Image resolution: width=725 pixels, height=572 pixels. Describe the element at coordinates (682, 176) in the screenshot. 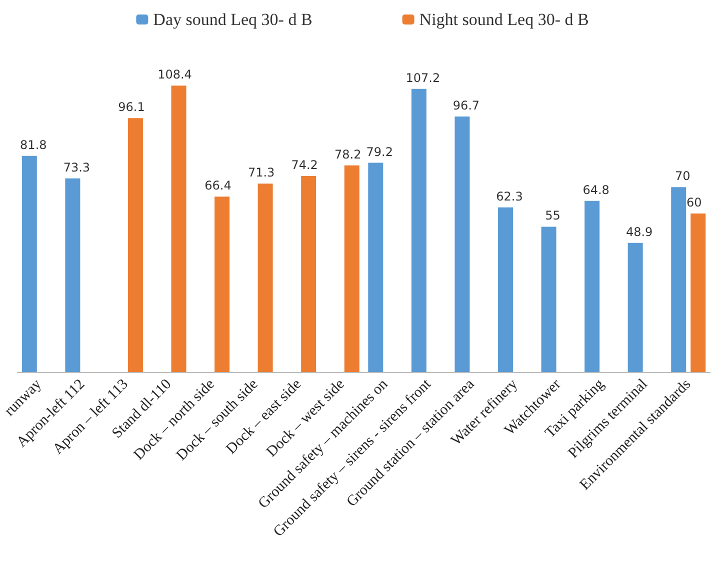

I see `data-label: 70` at that location.